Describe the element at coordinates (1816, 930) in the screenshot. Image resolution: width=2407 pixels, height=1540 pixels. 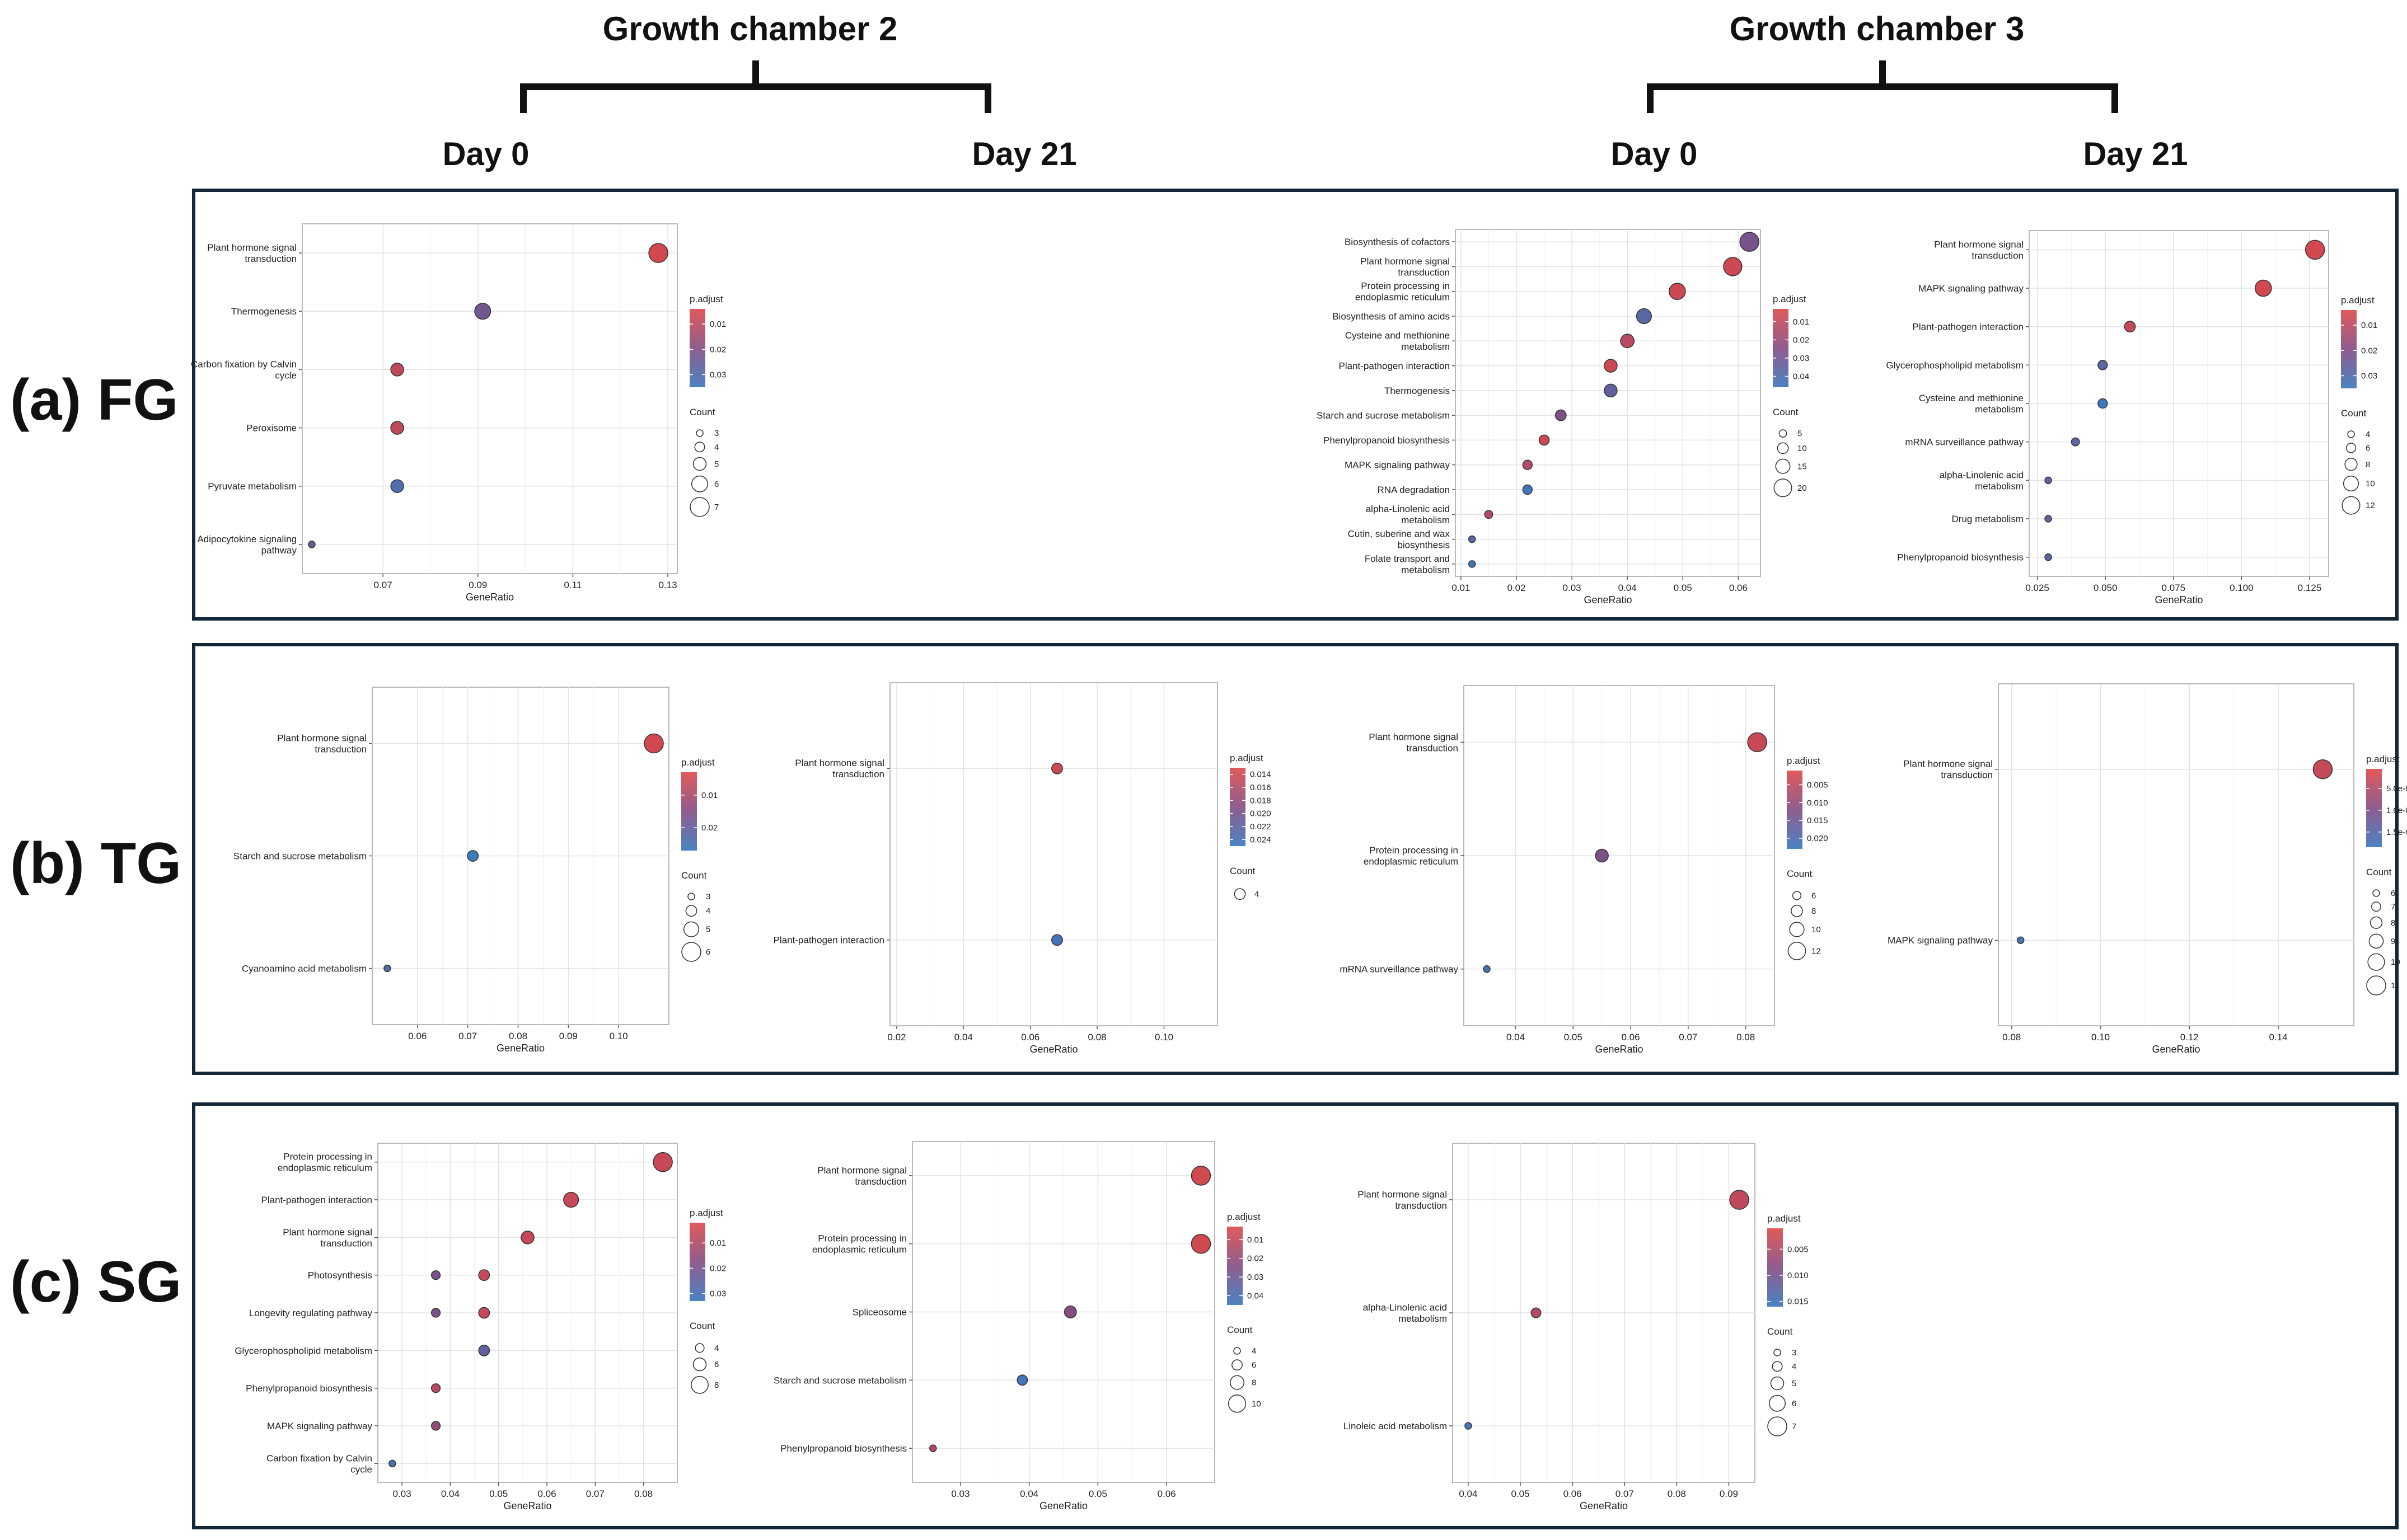
I see `count-legend-label: 10` at that location.